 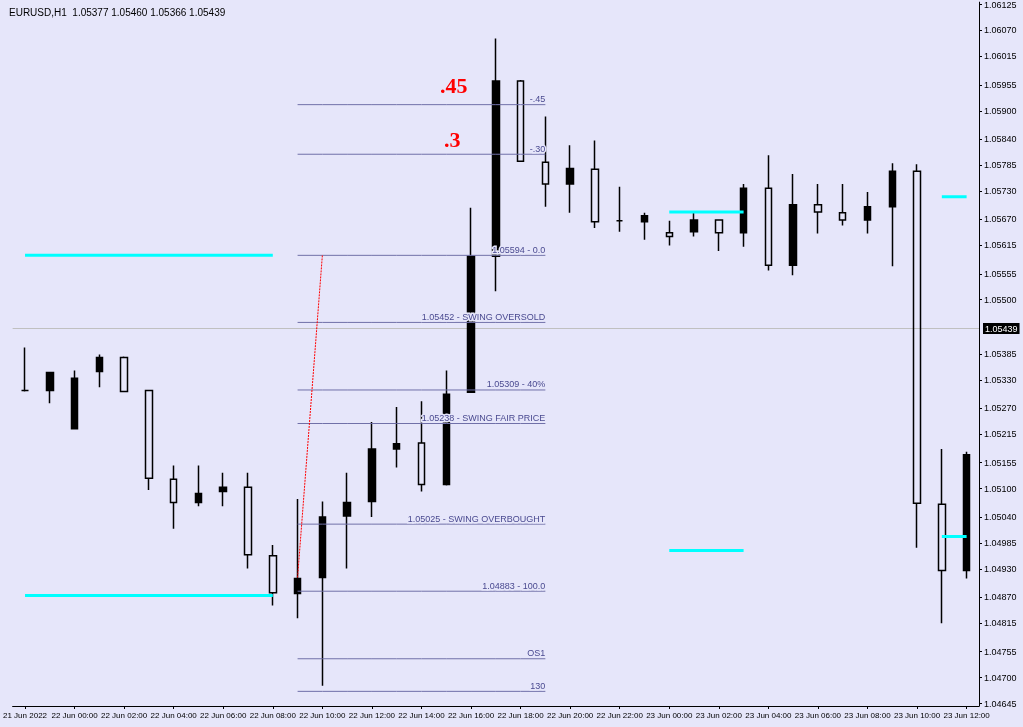 What do you see at coordinates (1000, 219) in the screenshot?
I see `y-tick-label: 1.05670` at bounding box center [1000, 219].